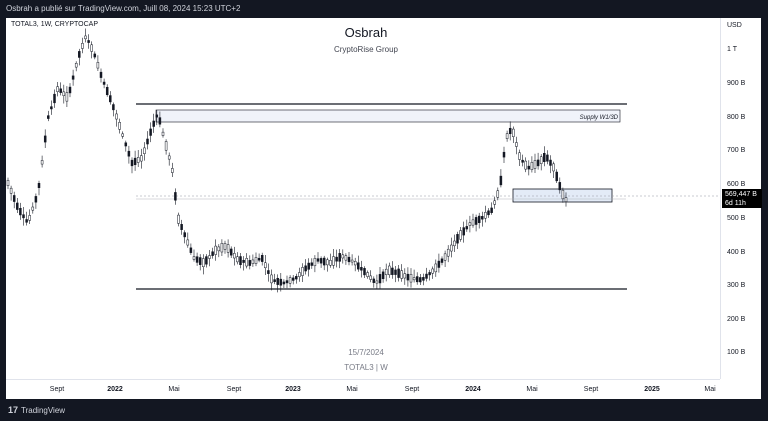  What do you see at coordinates (234, 389) in the screenshot?
I see `time-label: Sept` at bounding box center [234, 389].